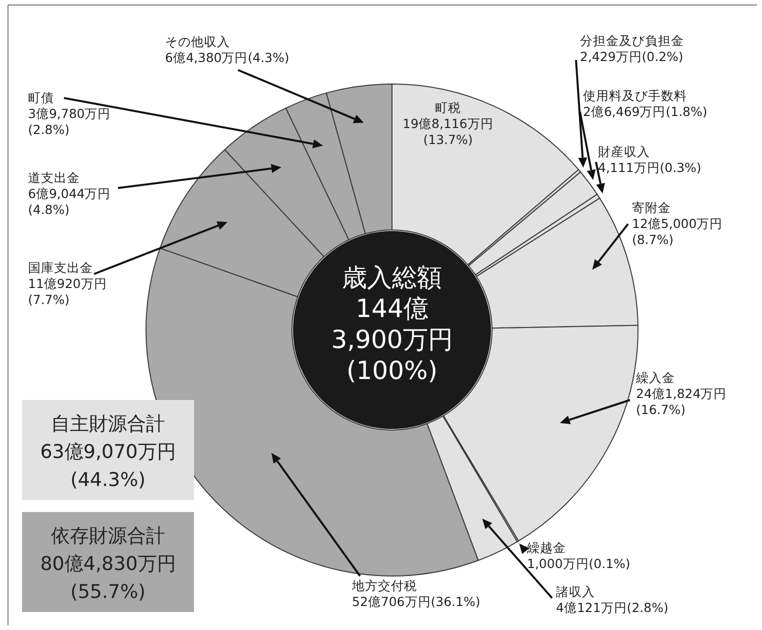 The height and width of the screenshot is (630, 762). What do you see at coordinates (60, 267) in the screenshot?
I see `slice-label: 国庫支出金` at bounding box center [60, 267].